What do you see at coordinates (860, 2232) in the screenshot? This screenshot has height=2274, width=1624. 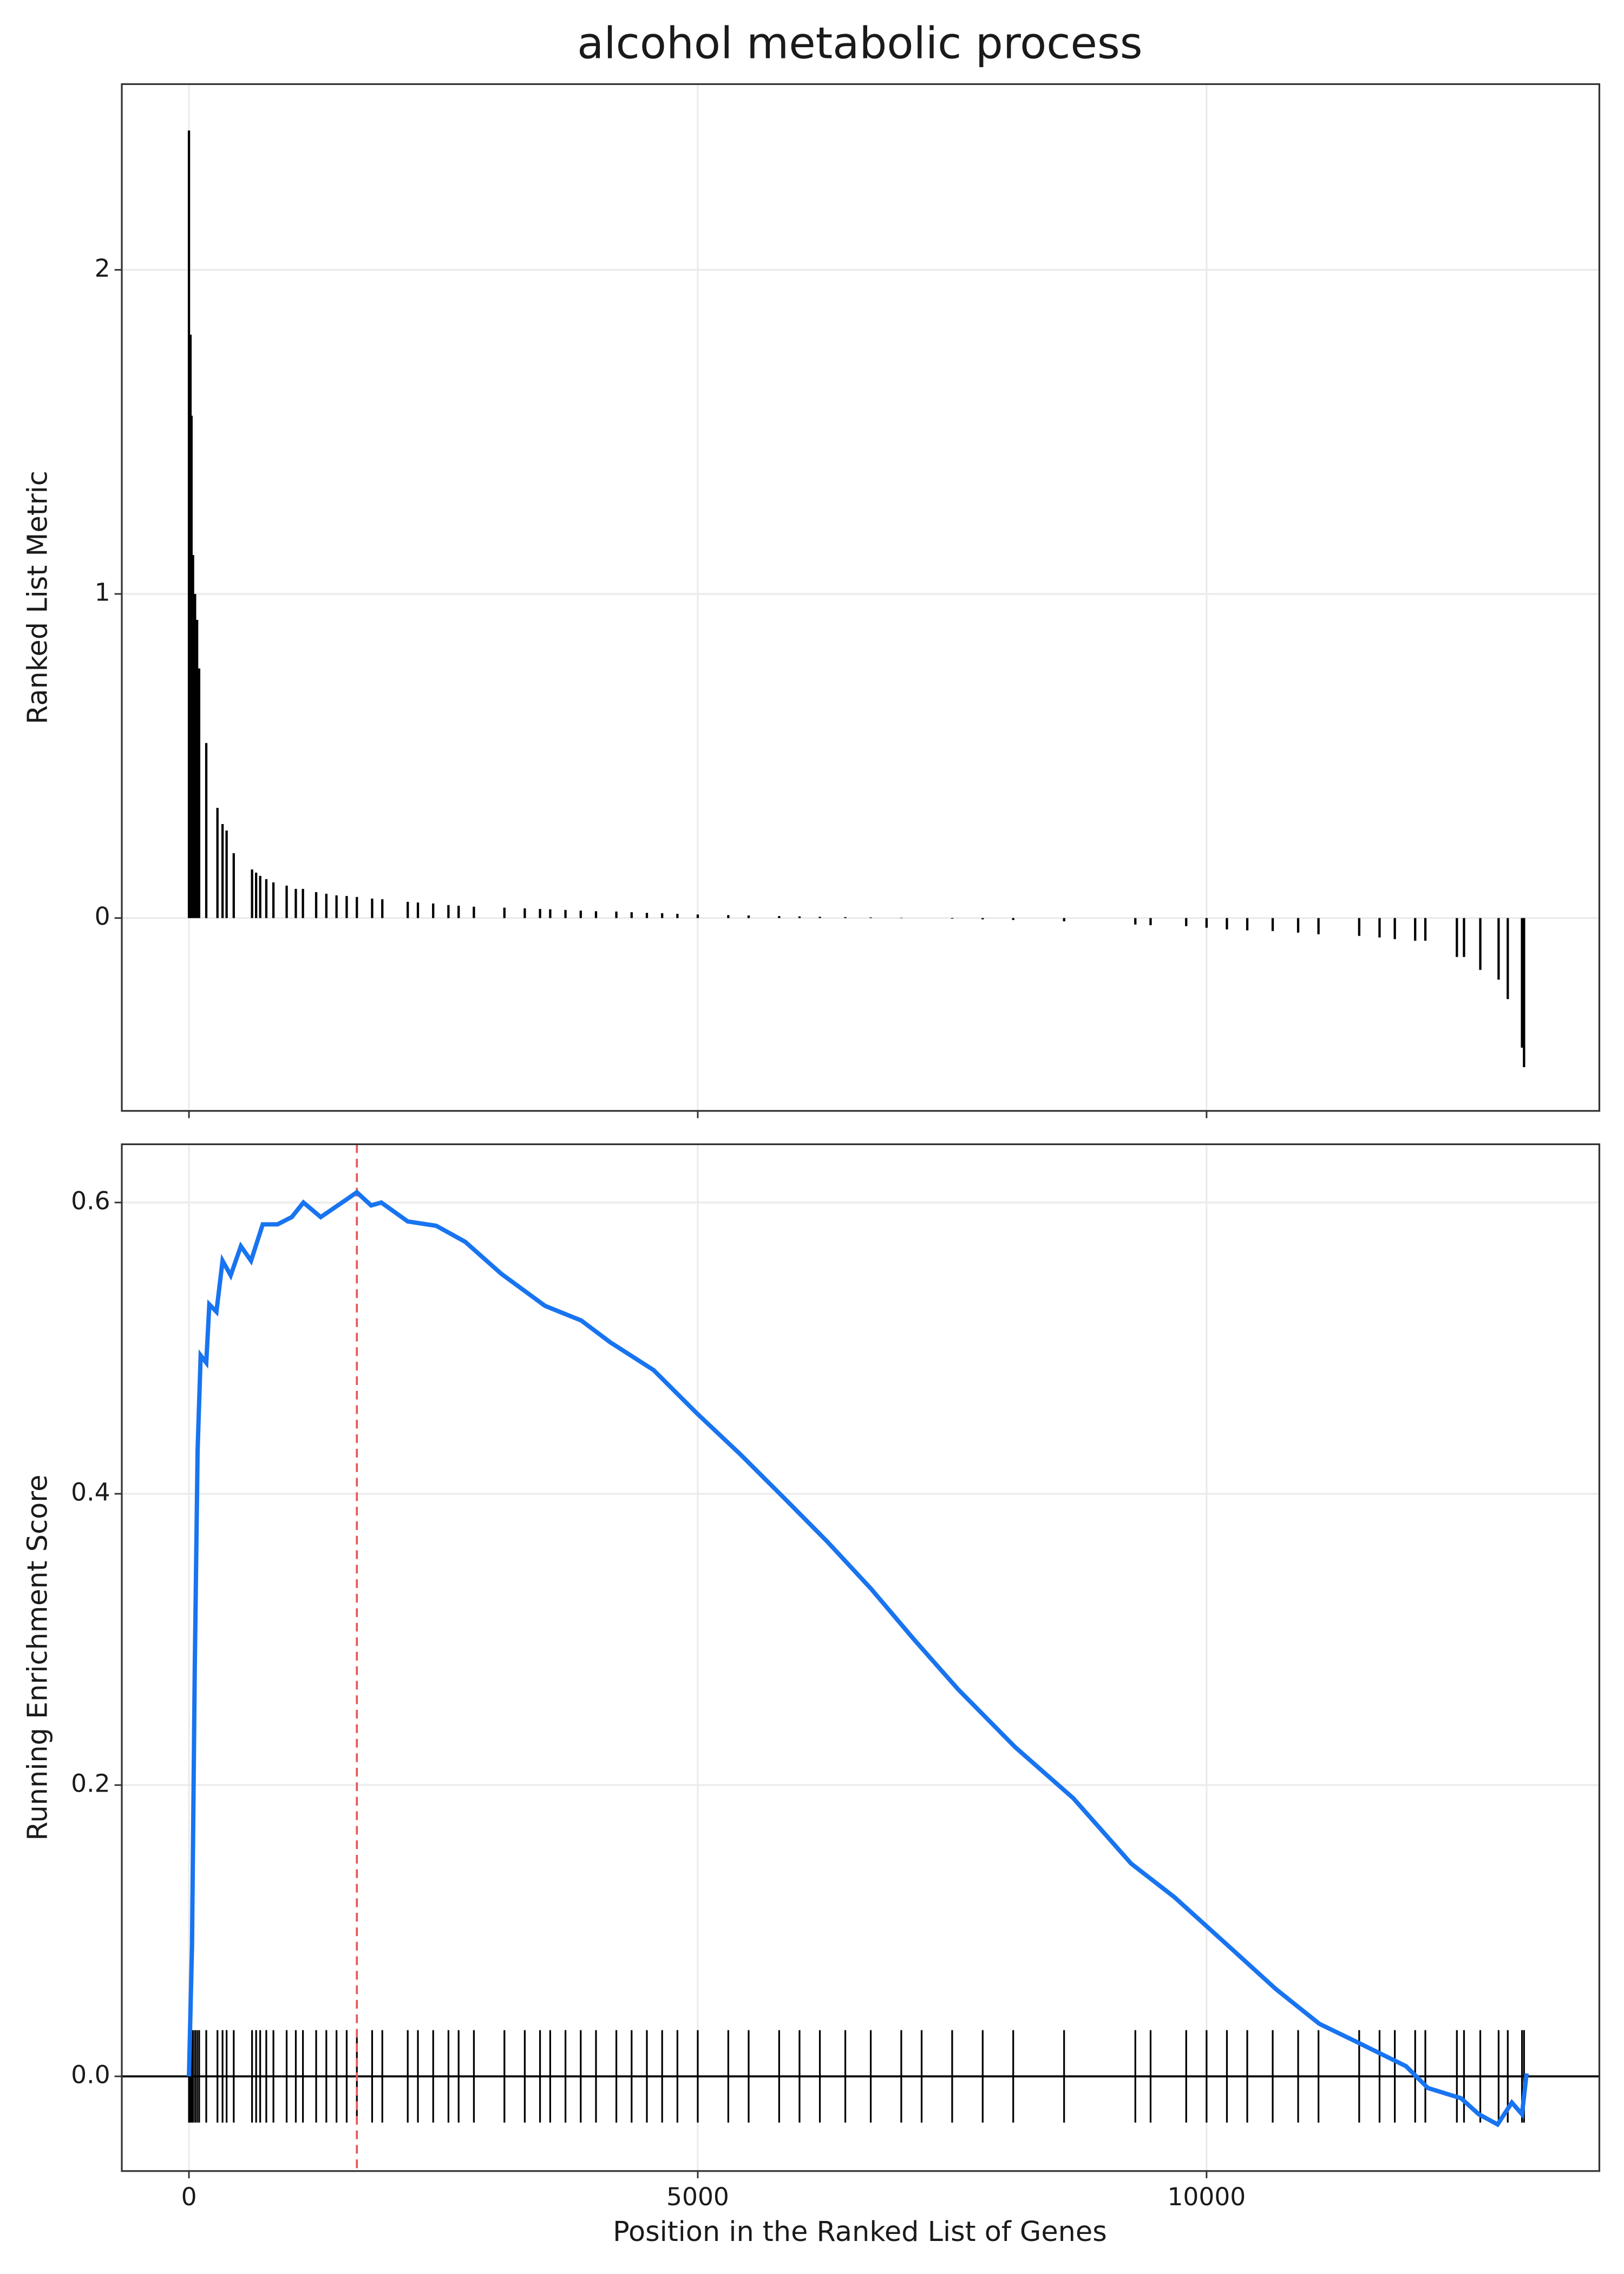 I see `x-axis-title: Position in the Ranked List of Genes` at bounding box center [860, 2232].